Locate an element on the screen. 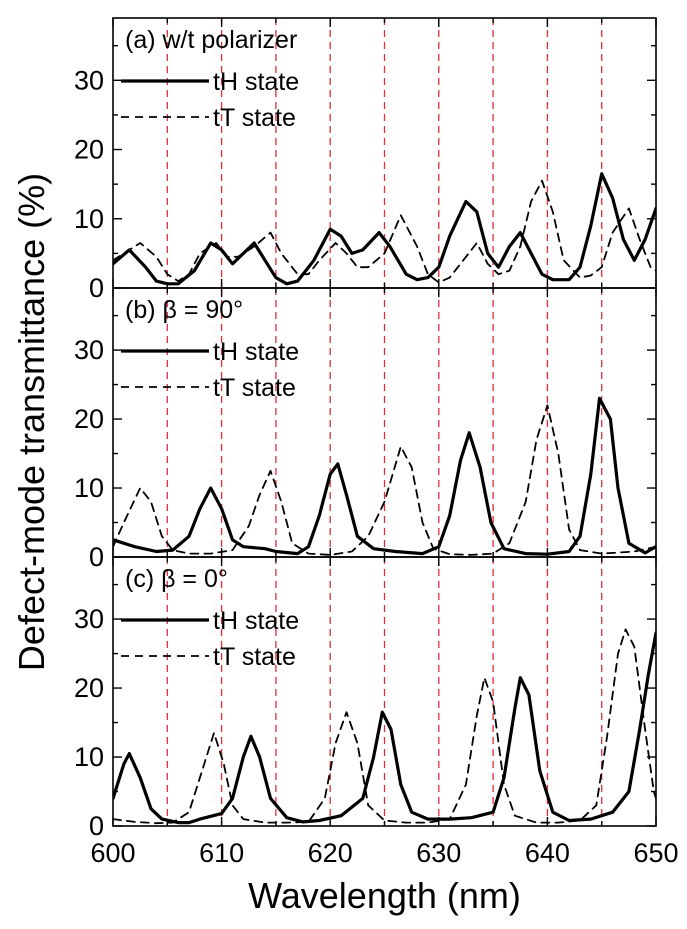 This screenshot has height=929, width=687. x-tick-label: 650 is located at coordinates (655, 853).